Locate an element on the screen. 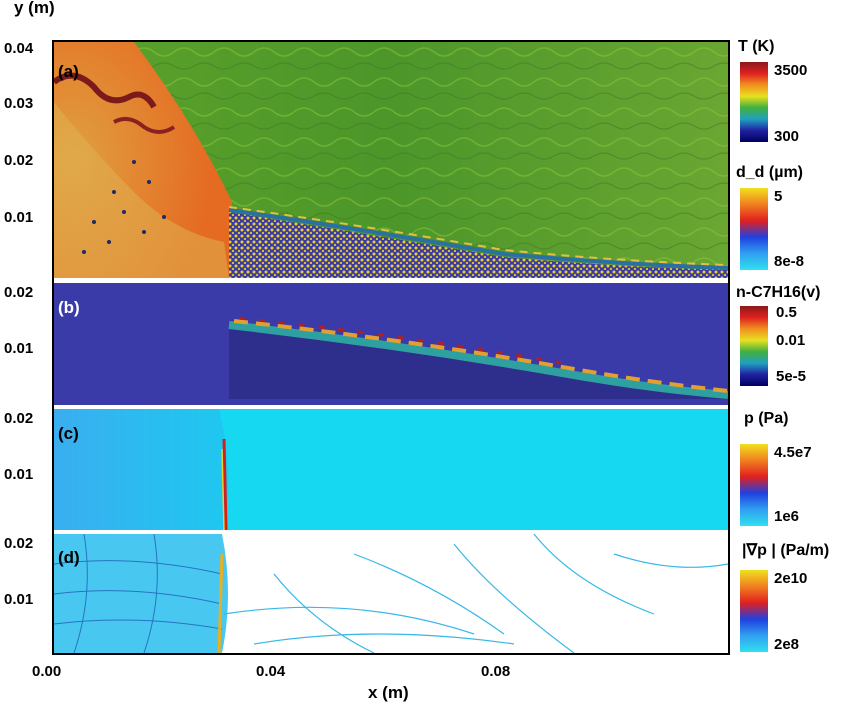 This screenshot has width=850, height=706. panel-b-image is located at coordinates (391, 344).